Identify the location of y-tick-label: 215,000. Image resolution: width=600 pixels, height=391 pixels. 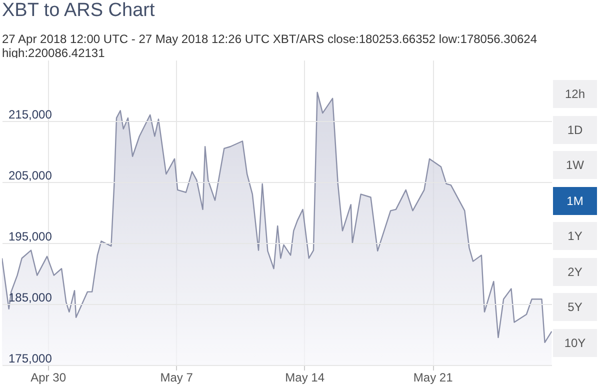
(30, 115).